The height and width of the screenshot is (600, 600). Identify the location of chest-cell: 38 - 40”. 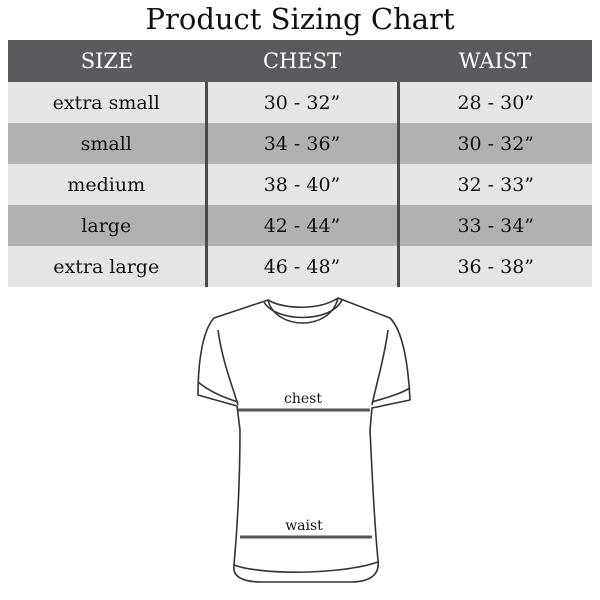
(301, 184).